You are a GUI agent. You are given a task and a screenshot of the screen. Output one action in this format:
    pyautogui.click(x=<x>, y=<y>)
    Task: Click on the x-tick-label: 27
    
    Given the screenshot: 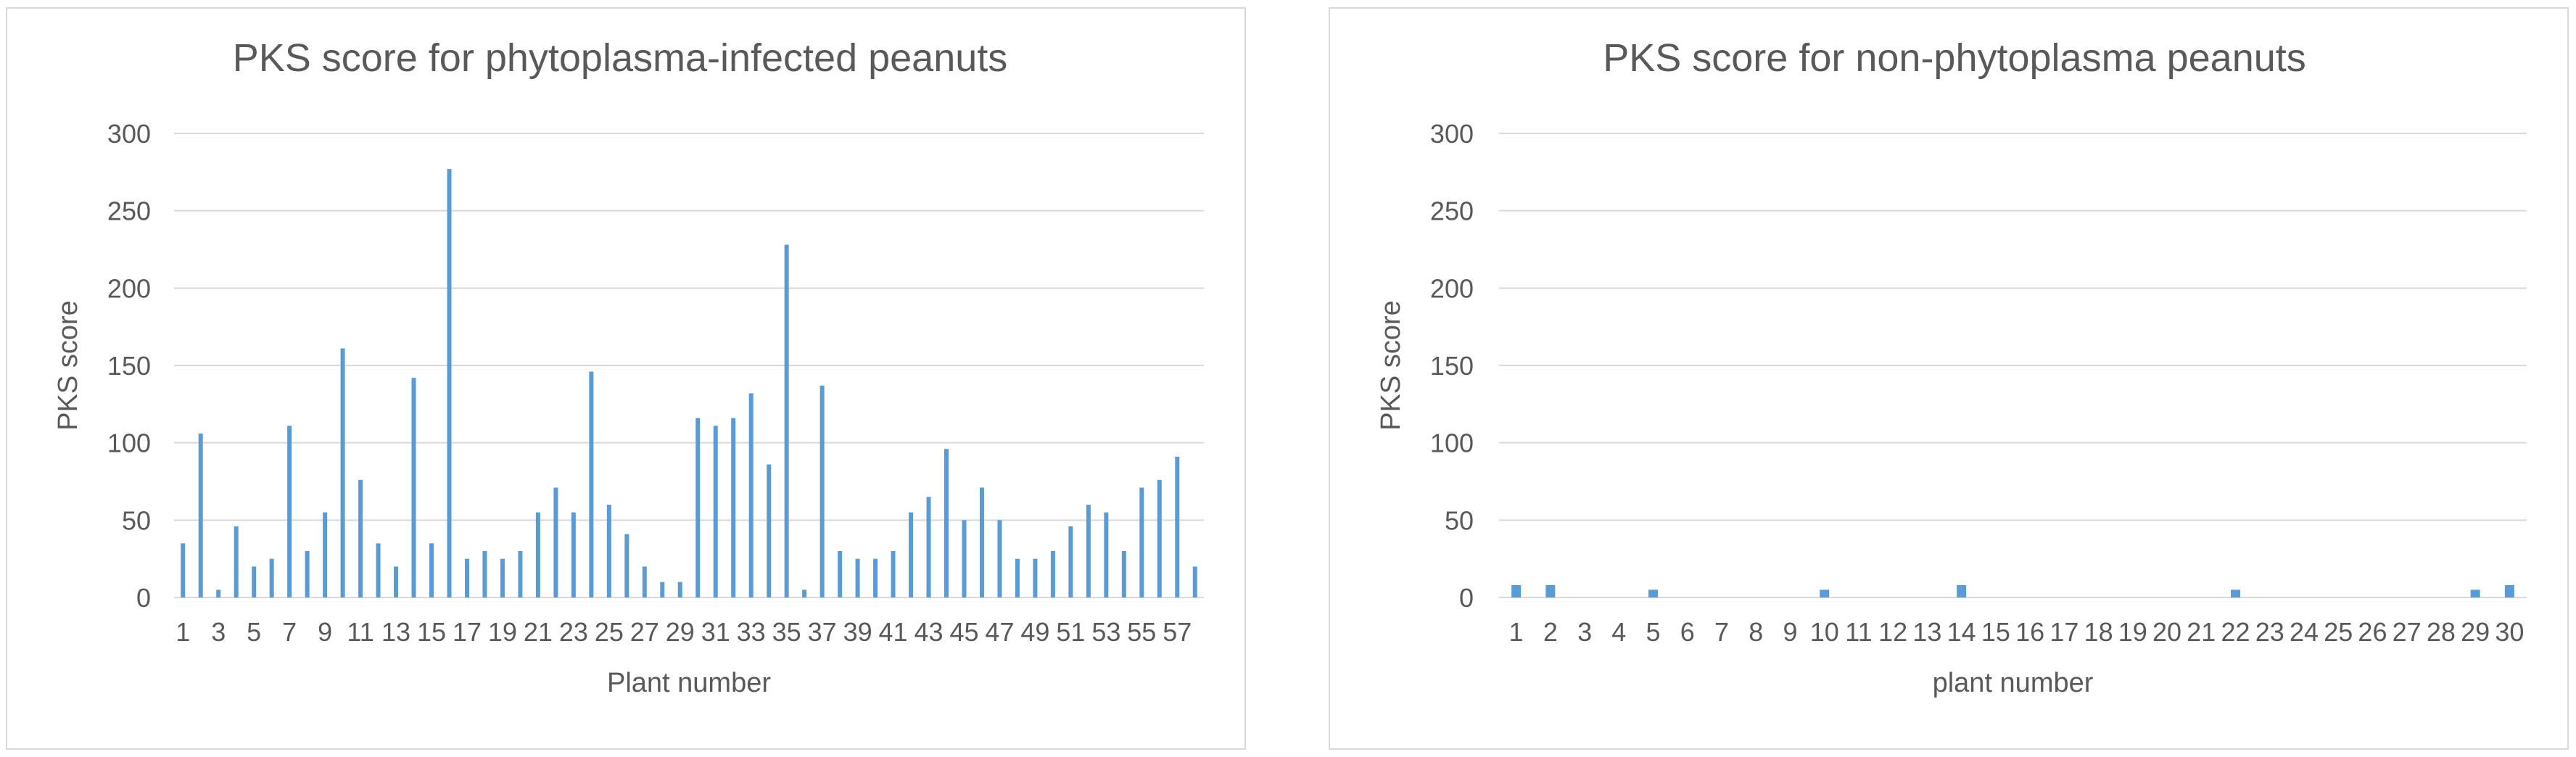 What is the action you would take?
    pyautogui.click(x=2407, y=632)
    